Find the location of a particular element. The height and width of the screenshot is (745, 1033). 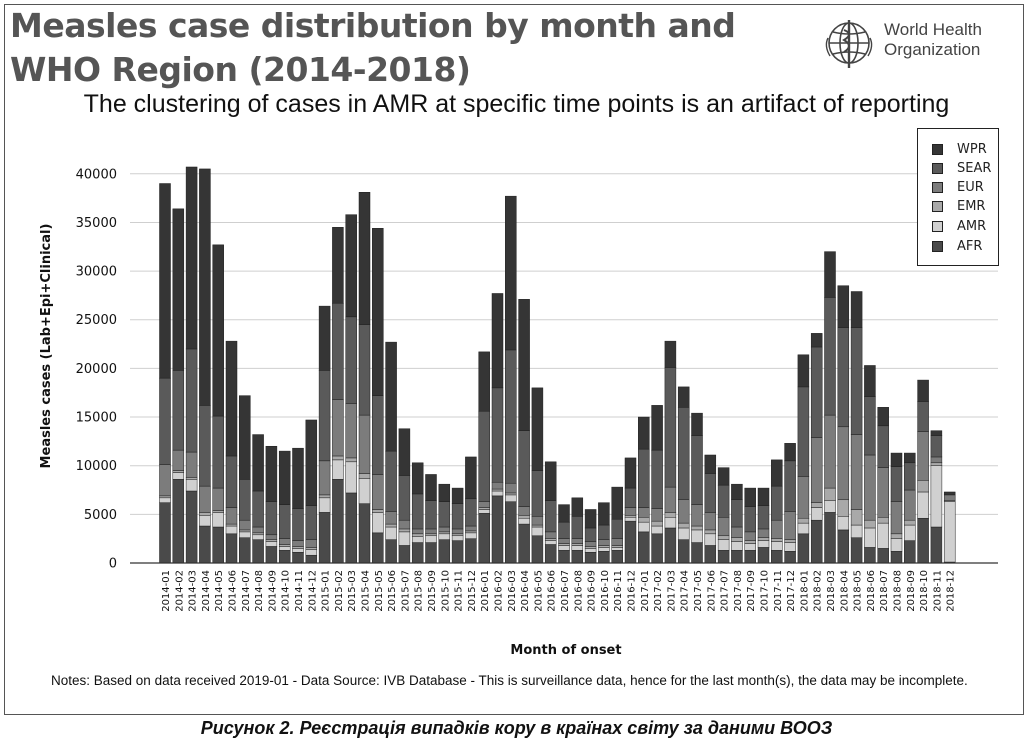

x-tick-label: 2017-12 is located at coordinates (791, 591).